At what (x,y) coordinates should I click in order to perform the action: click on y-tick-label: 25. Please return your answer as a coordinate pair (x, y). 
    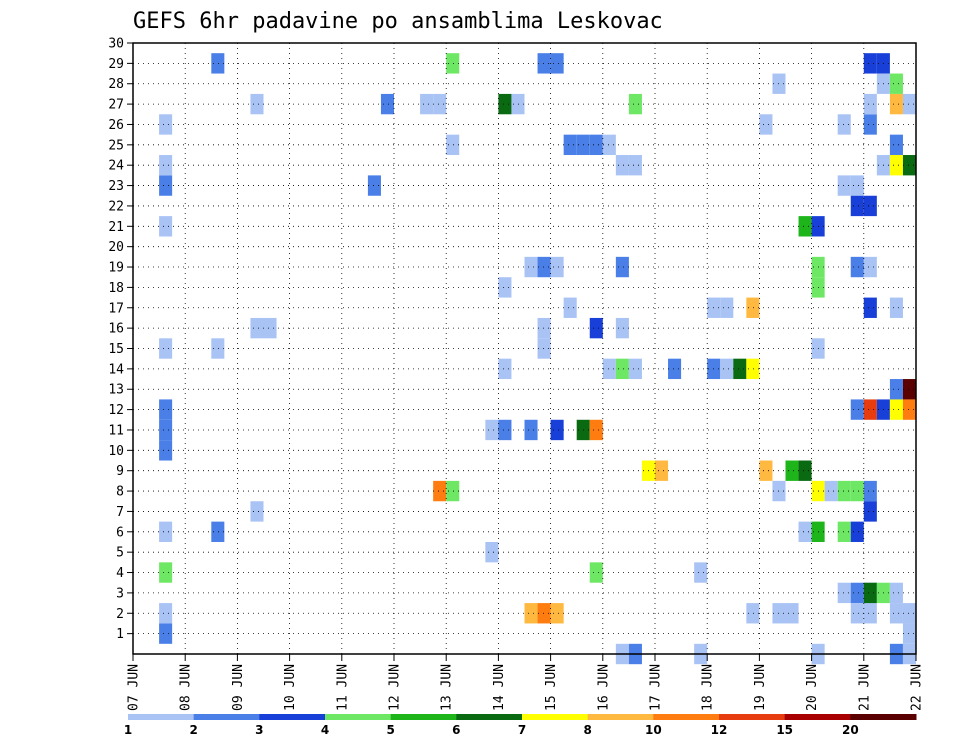
    Looking at the image, I should click on (116, 145).